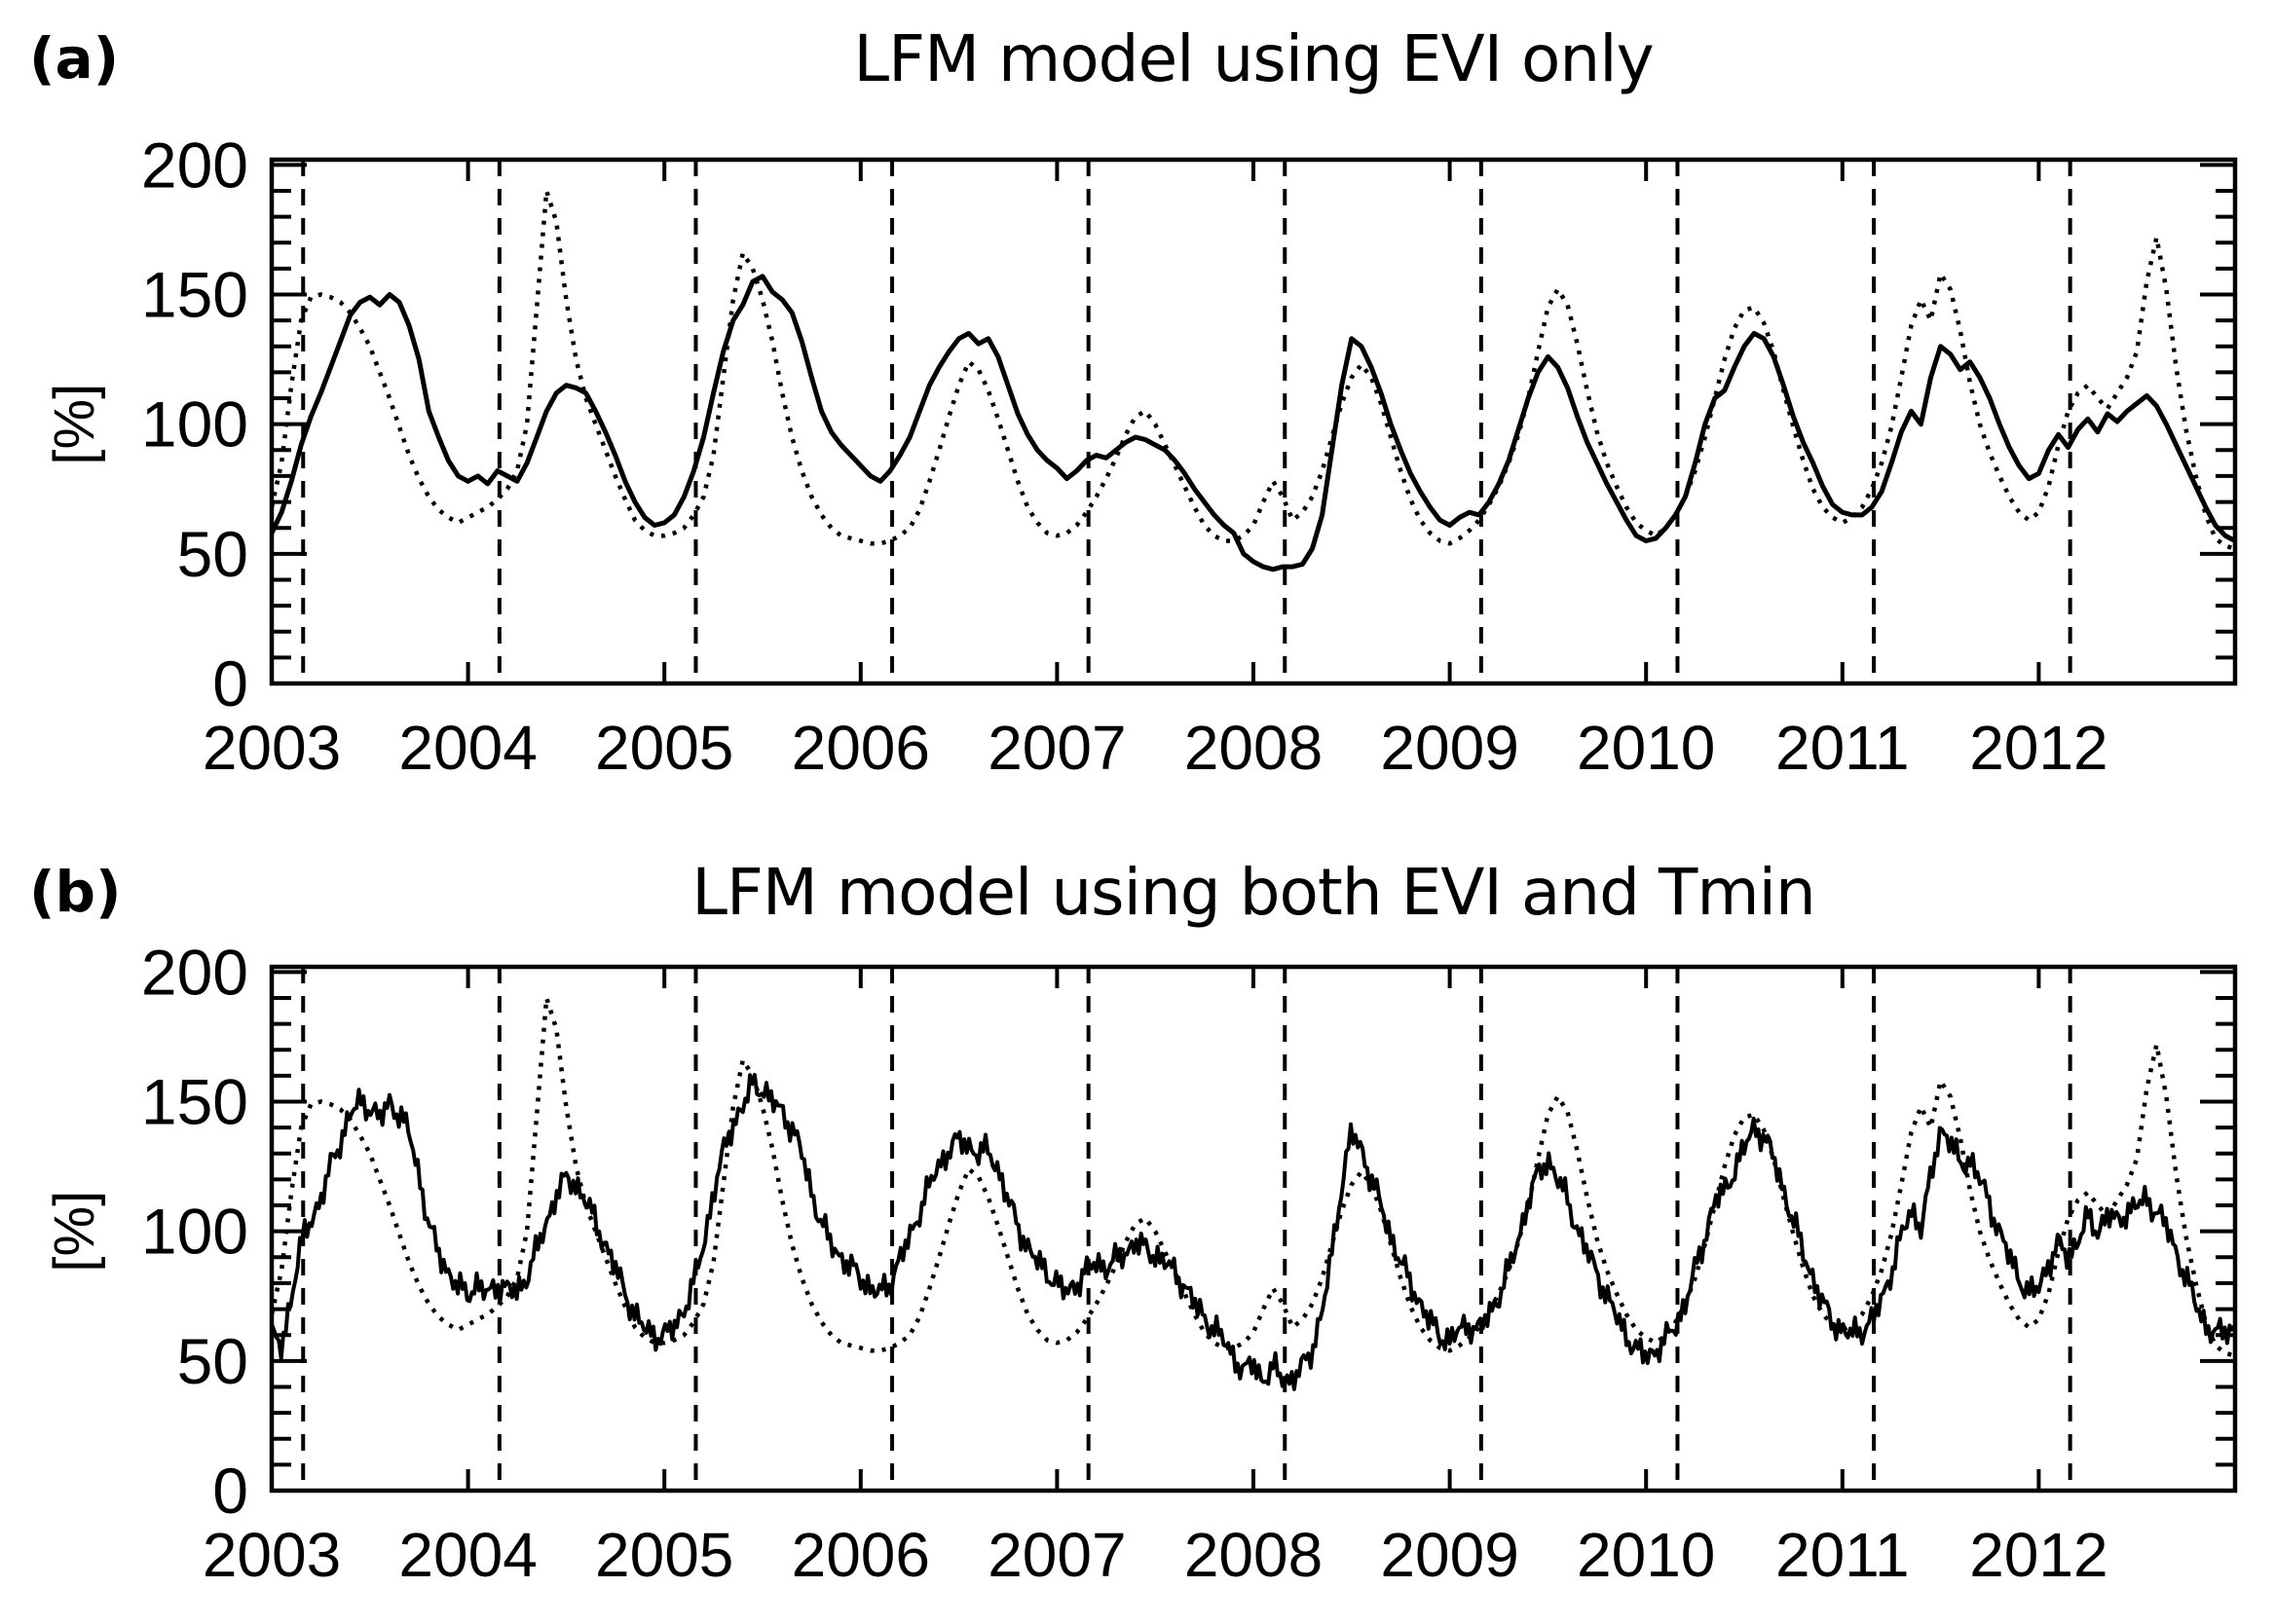  Describe the element at coordinates (1253, 58) in the screenshot. I see `panel-a-title: LFM model using EVI only` at that location.